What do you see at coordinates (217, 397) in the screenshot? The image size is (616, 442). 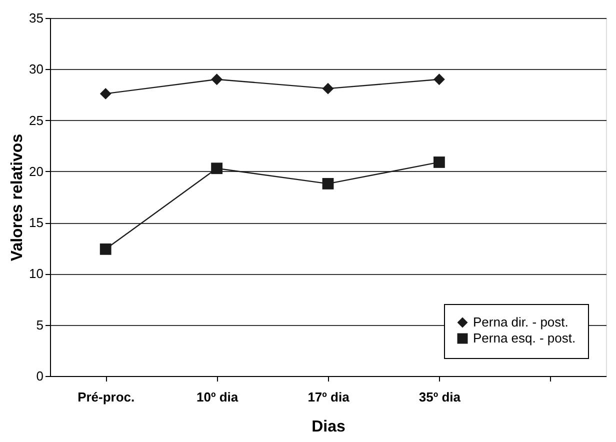 I see `x-tick-label: 10º dia` at bounding box center [217, 397].